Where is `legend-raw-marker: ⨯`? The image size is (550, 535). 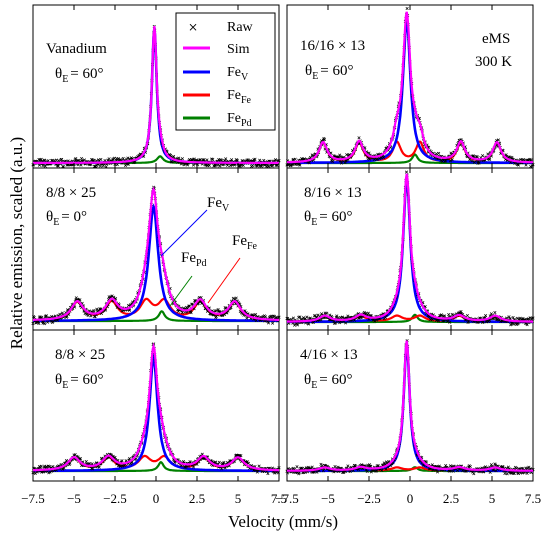 legend-raw-marker: ⨯ is located at coordinates (193, 27).